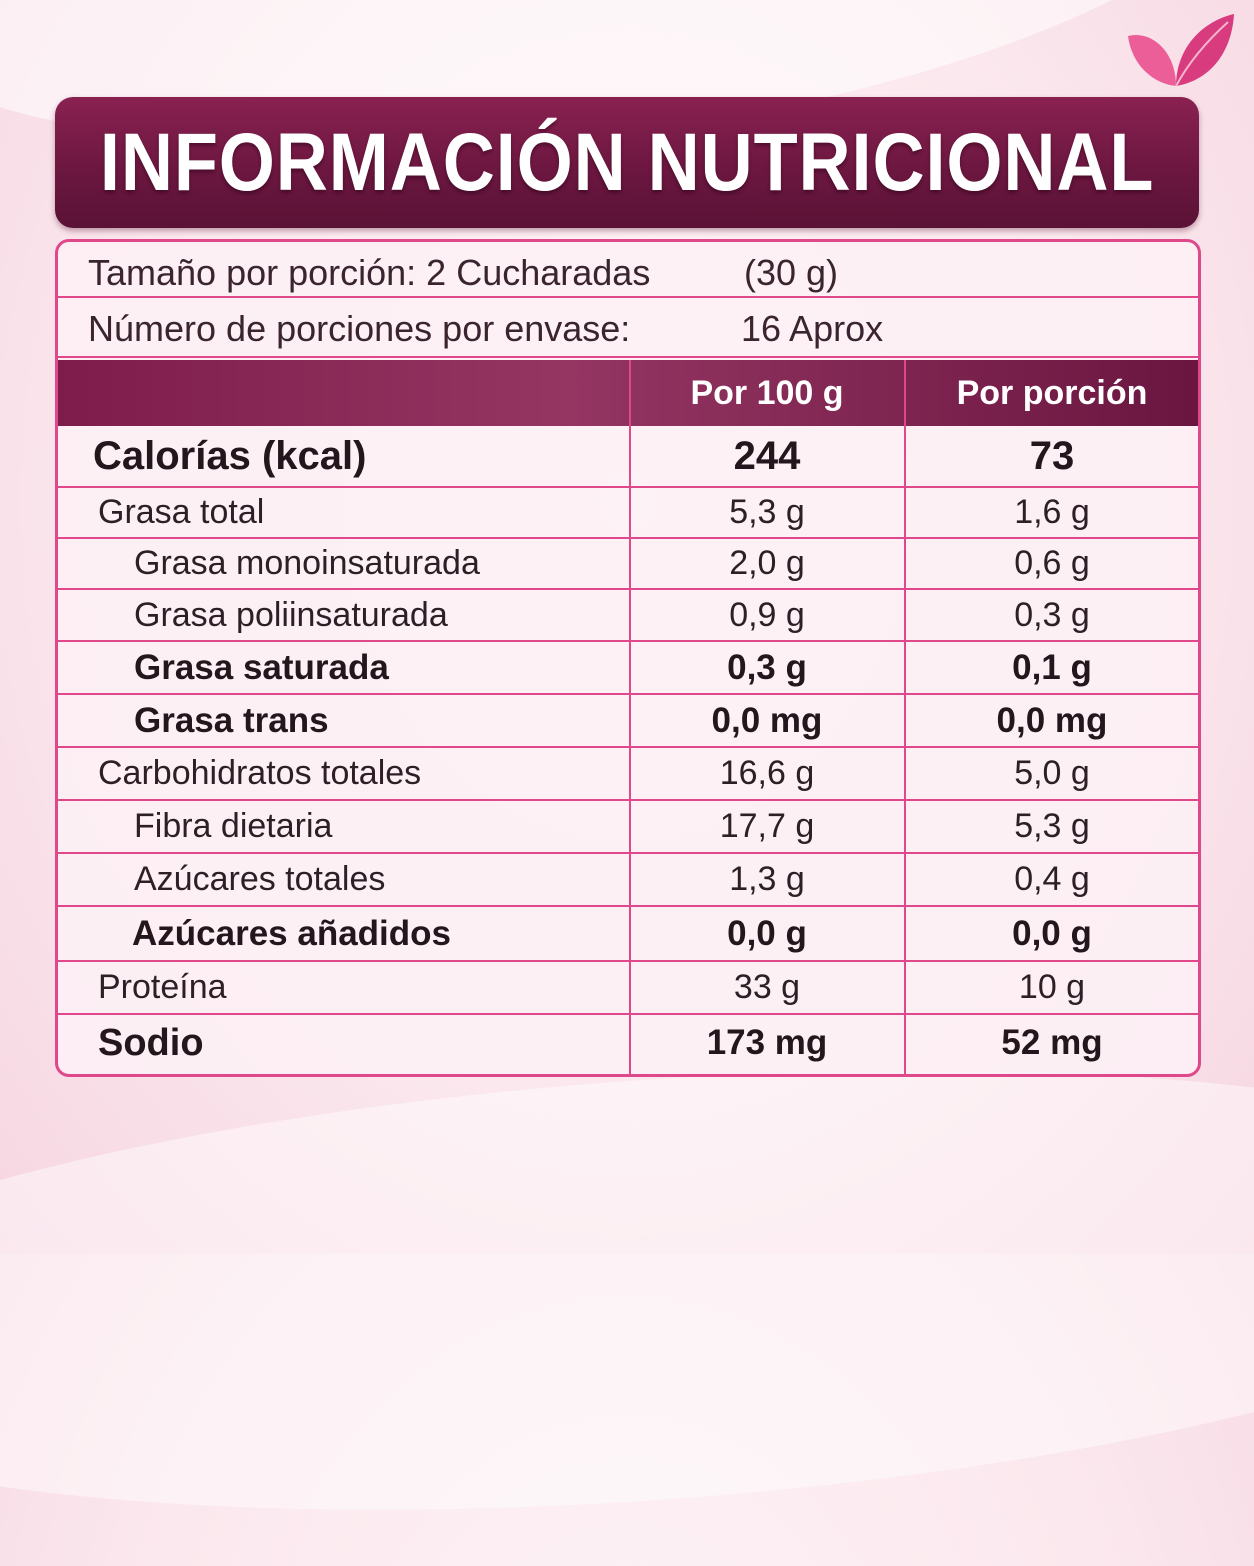 This screenshot has width=1254, height=1566. I want to click on row-value-per-serving: 0,1 g, so click(1052, 667).